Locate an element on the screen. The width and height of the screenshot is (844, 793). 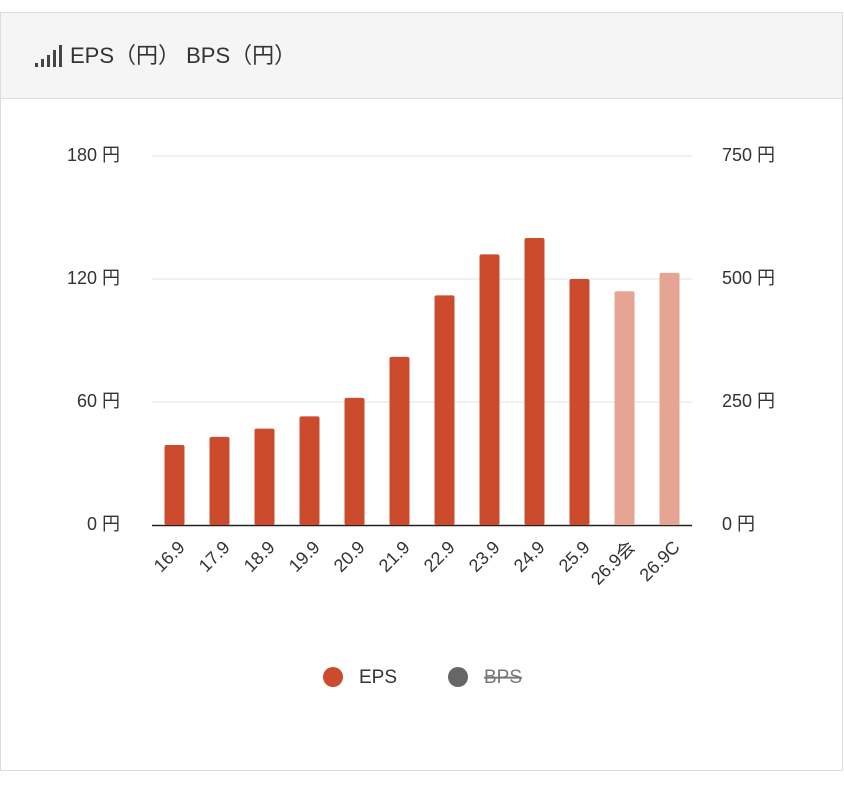
y2-tick-label: 0 円 is located at coordinates (738, 524).